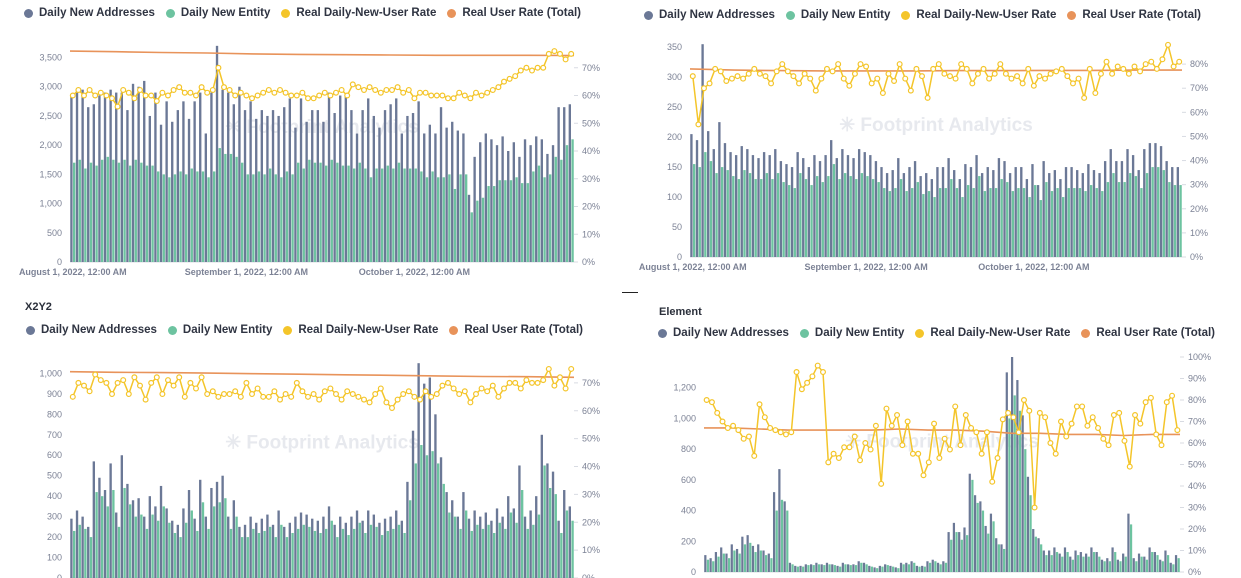 The height and width of the screenshot is (578, 1241). What do you see at coordinates (524, 330) in the screenshot?
I see `legend-label: Real User Rate (Total)` at bounding box center [524, 330].